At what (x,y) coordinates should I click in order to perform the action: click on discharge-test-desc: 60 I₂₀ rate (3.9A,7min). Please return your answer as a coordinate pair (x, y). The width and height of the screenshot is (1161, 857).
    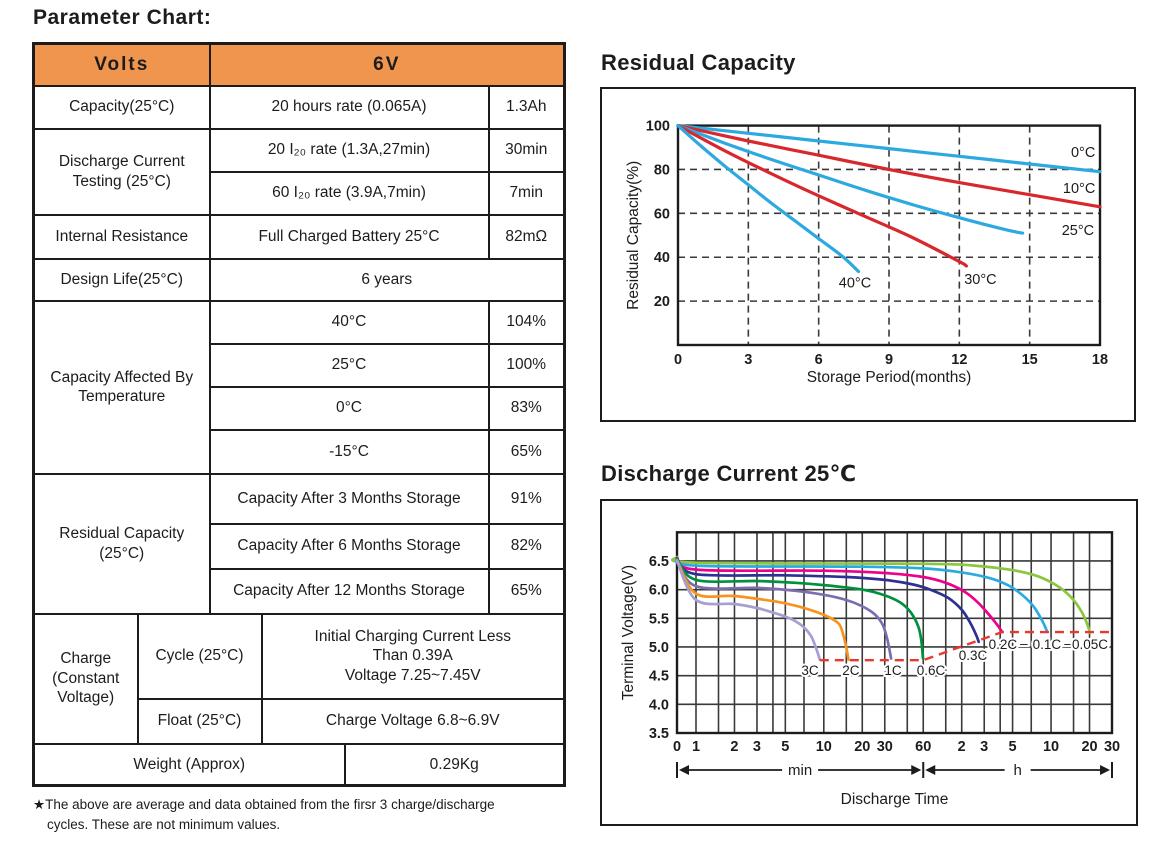
    Looking at the image, I should click on (349, 193).